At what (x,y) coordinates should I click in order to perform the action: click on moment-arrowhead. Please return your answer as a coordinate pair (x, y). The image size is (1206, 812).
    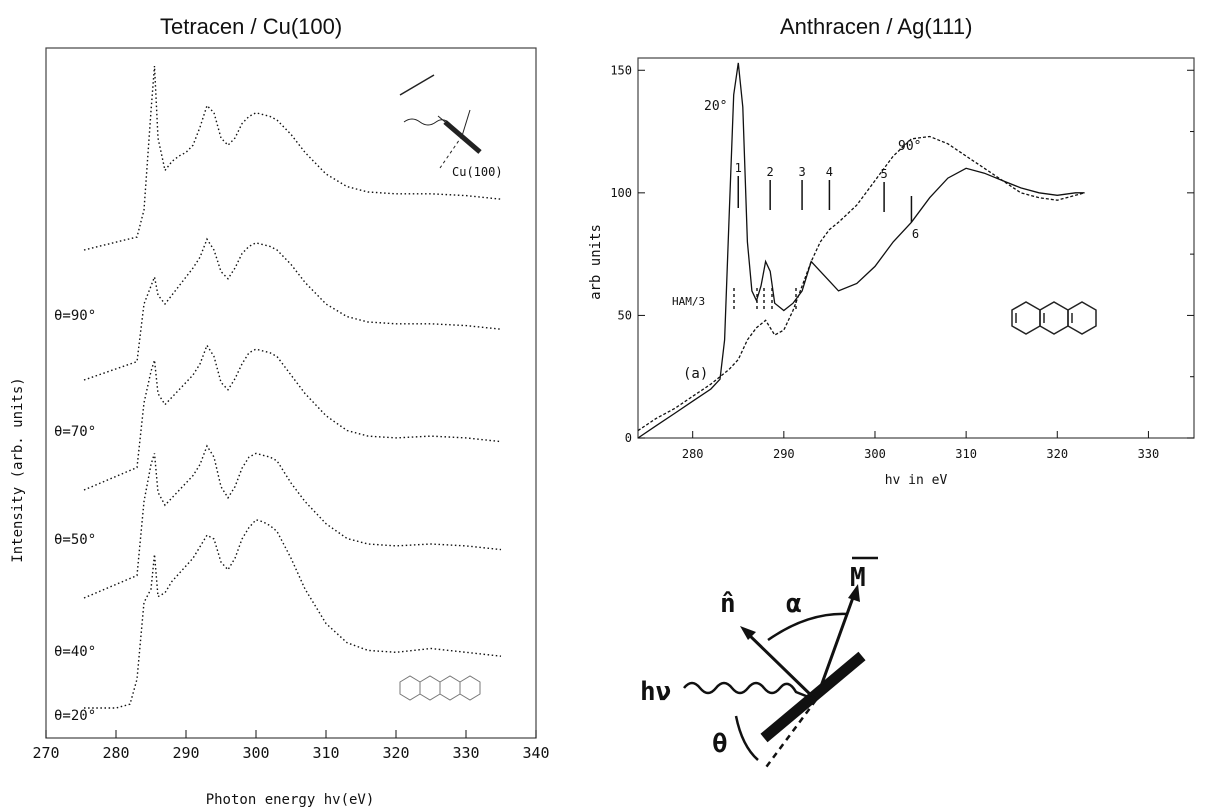
    Looking at the image, I should click on (854, 593).